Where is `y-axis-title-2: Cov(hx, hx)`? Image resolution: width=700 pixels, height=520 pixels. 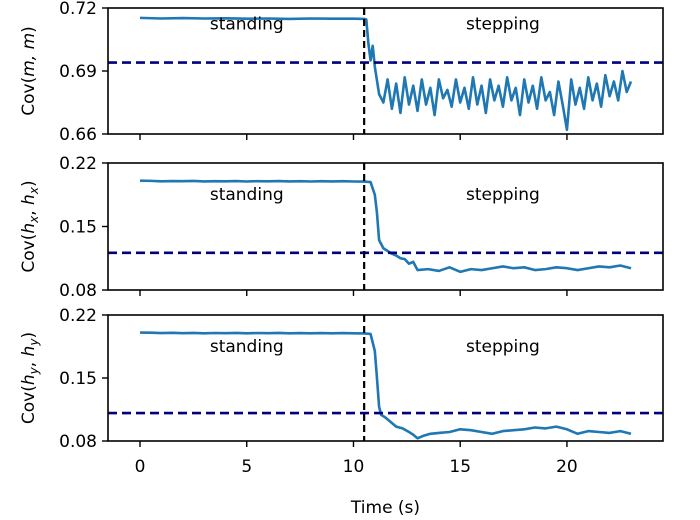 y-axis-title-2: Cov(hx, hx) is located at coordinates (30, 226).